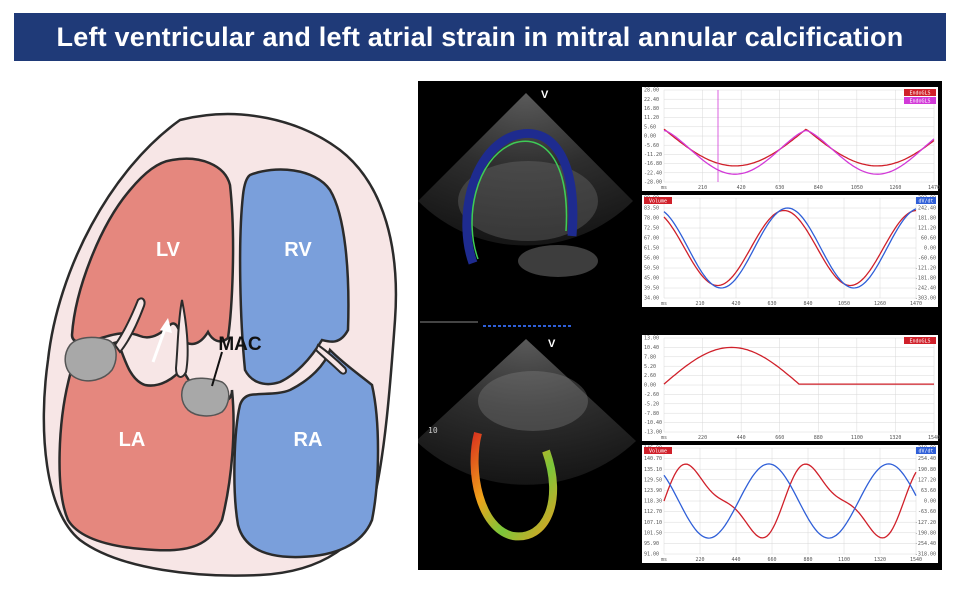 Image resolution: width=958 pixels, height=592 pixels. I want to click on flow-arrow-icon, so click(161, 340).